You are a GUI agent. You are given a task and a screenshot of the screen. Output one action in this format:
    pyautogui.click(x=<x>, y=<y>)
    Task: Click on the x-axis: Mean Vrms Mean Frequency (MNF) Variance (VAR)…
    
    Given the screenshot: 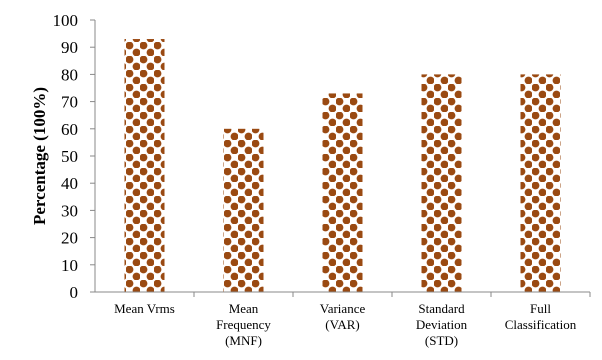 What is the action you would take?
    pyautogui.click(x=343, y=319)
    